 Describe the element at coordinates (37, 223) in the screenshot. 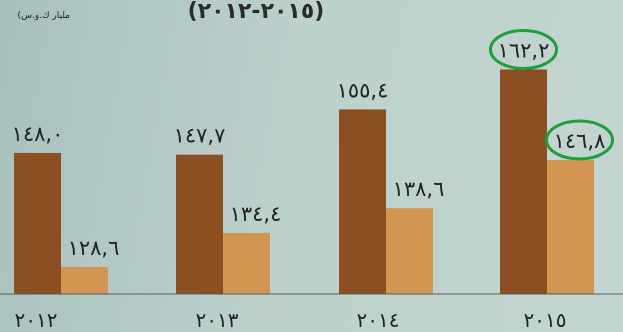

I see `bar-٢٠١٢-series-1` at that location.